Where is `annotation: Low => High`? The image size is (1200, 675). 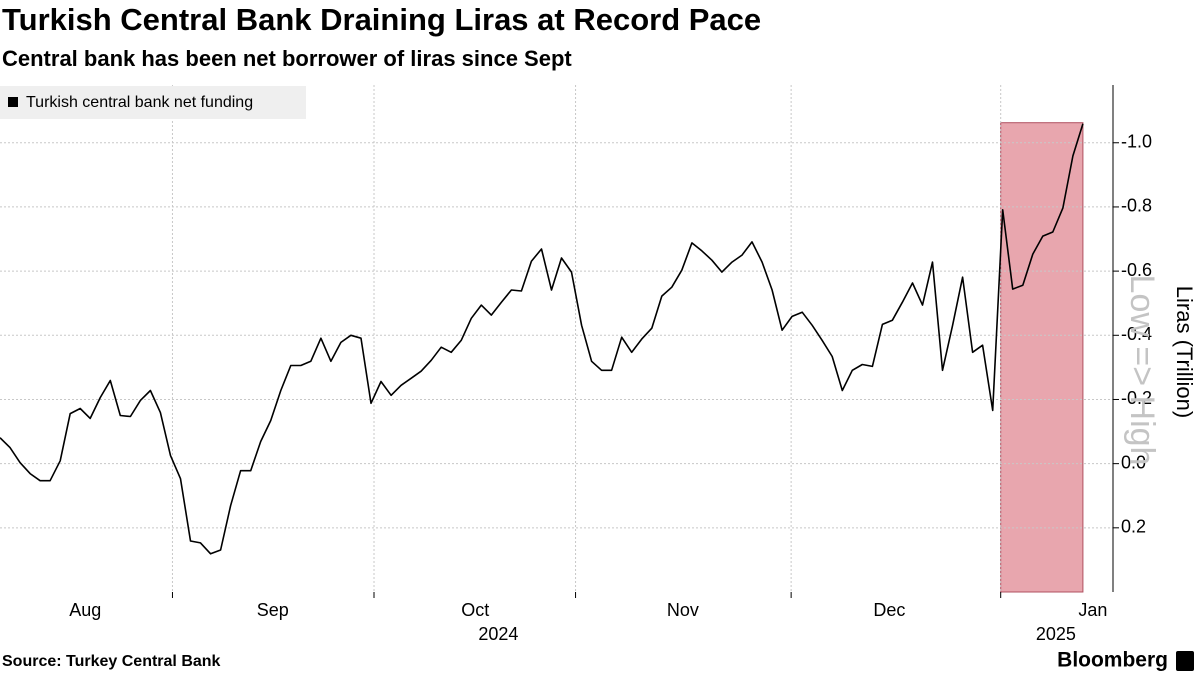
annotation: Low => High is located at coordinates (1142, 370).